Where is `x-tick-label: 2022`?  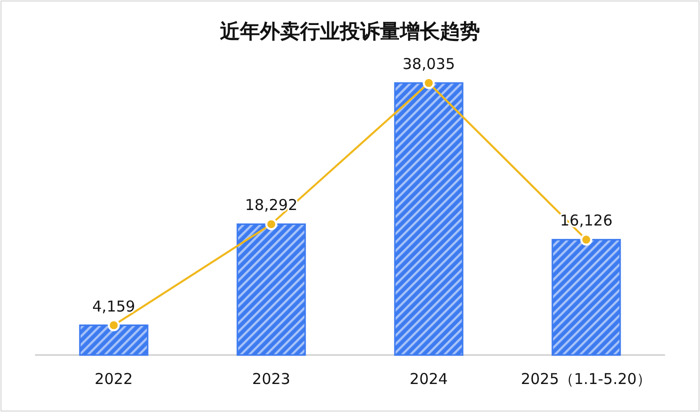
x-tick-label: 2022 is located at coordinates (113, 379).